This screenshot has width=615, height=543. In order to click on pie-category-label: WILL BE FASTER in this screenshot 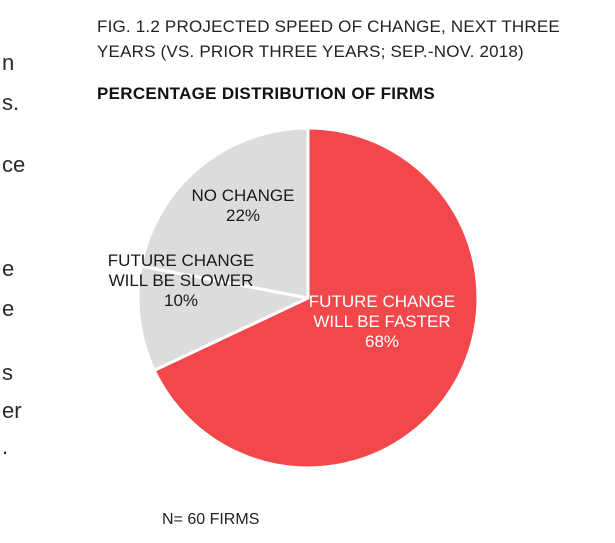, I will do `click(381, 321)`.